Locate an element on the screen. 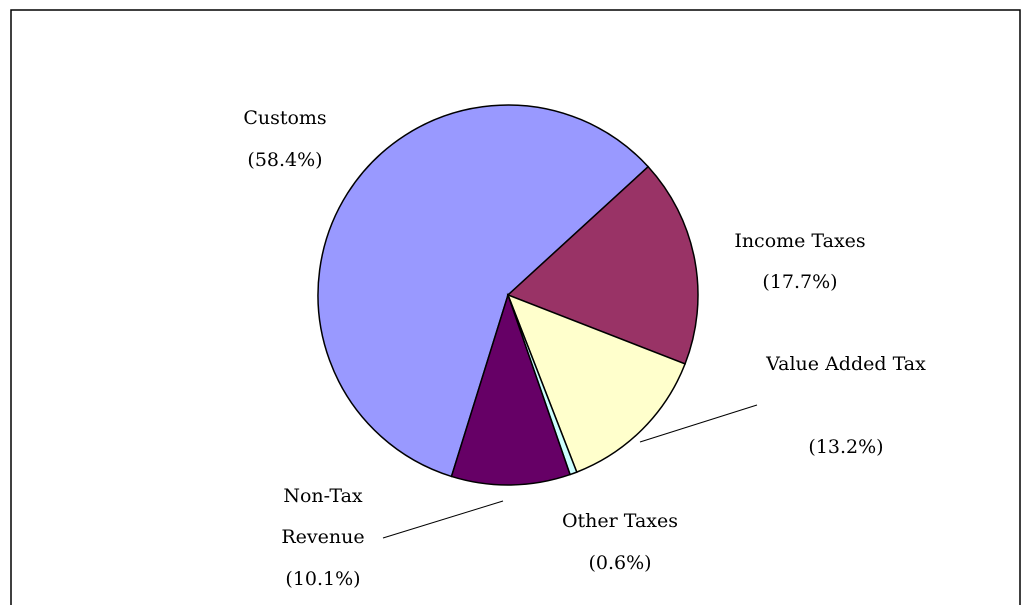 This screenshot has width=1033, height=605. slice-label: Non-Tax Revenue is located at coordinates (323, 516).